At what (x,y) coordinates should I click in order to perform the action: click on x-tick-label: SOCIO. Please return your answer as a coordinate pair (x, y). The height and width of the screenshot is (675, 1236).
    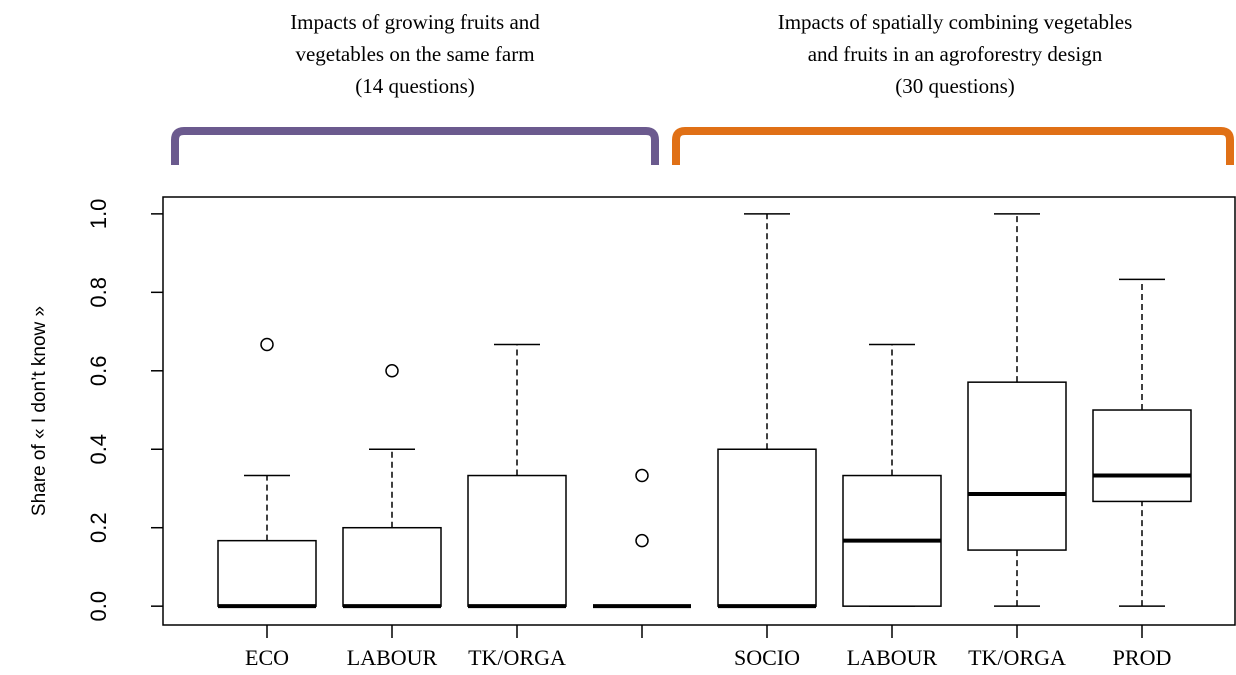
    Looking at the image, I should click on (767, 657).